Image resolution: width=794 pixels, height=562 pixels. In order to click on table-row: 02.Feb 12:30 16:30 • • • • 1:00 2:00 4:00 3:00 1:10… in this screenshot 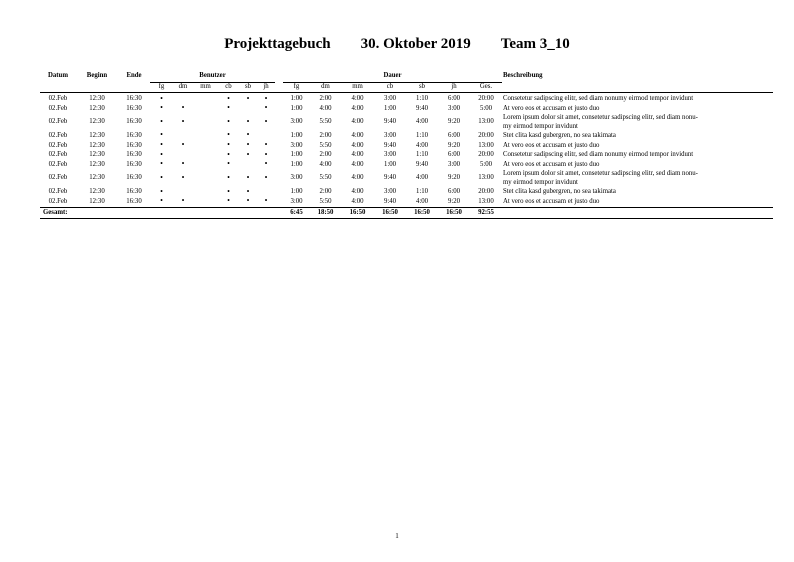, I will do `click(406, 155)`.